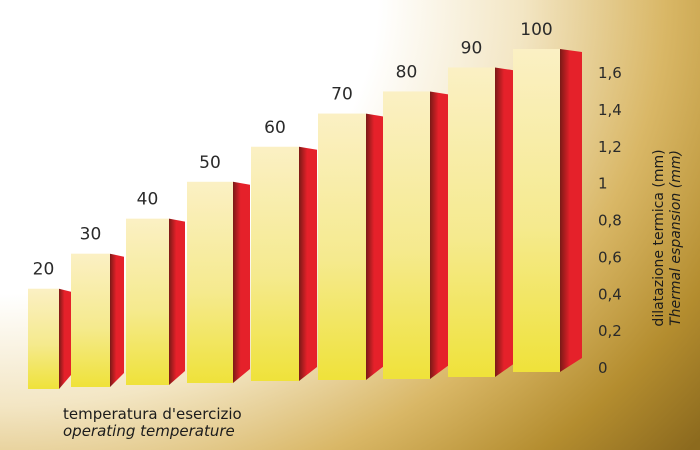 Image resolution: width=700 pixels, height=450 pixels. Describe the element at coordinates (536, 30) in the screenshot. I see `category-label: 100` at that location.